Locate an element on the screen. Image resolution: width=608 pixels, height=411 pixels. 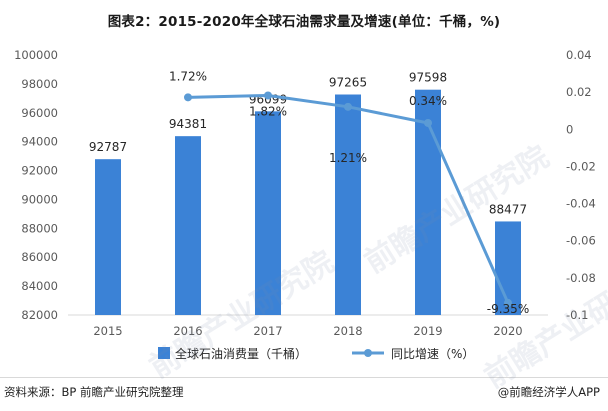
y-right-tick-label: -0.1 is located at coordinates (577, 315).